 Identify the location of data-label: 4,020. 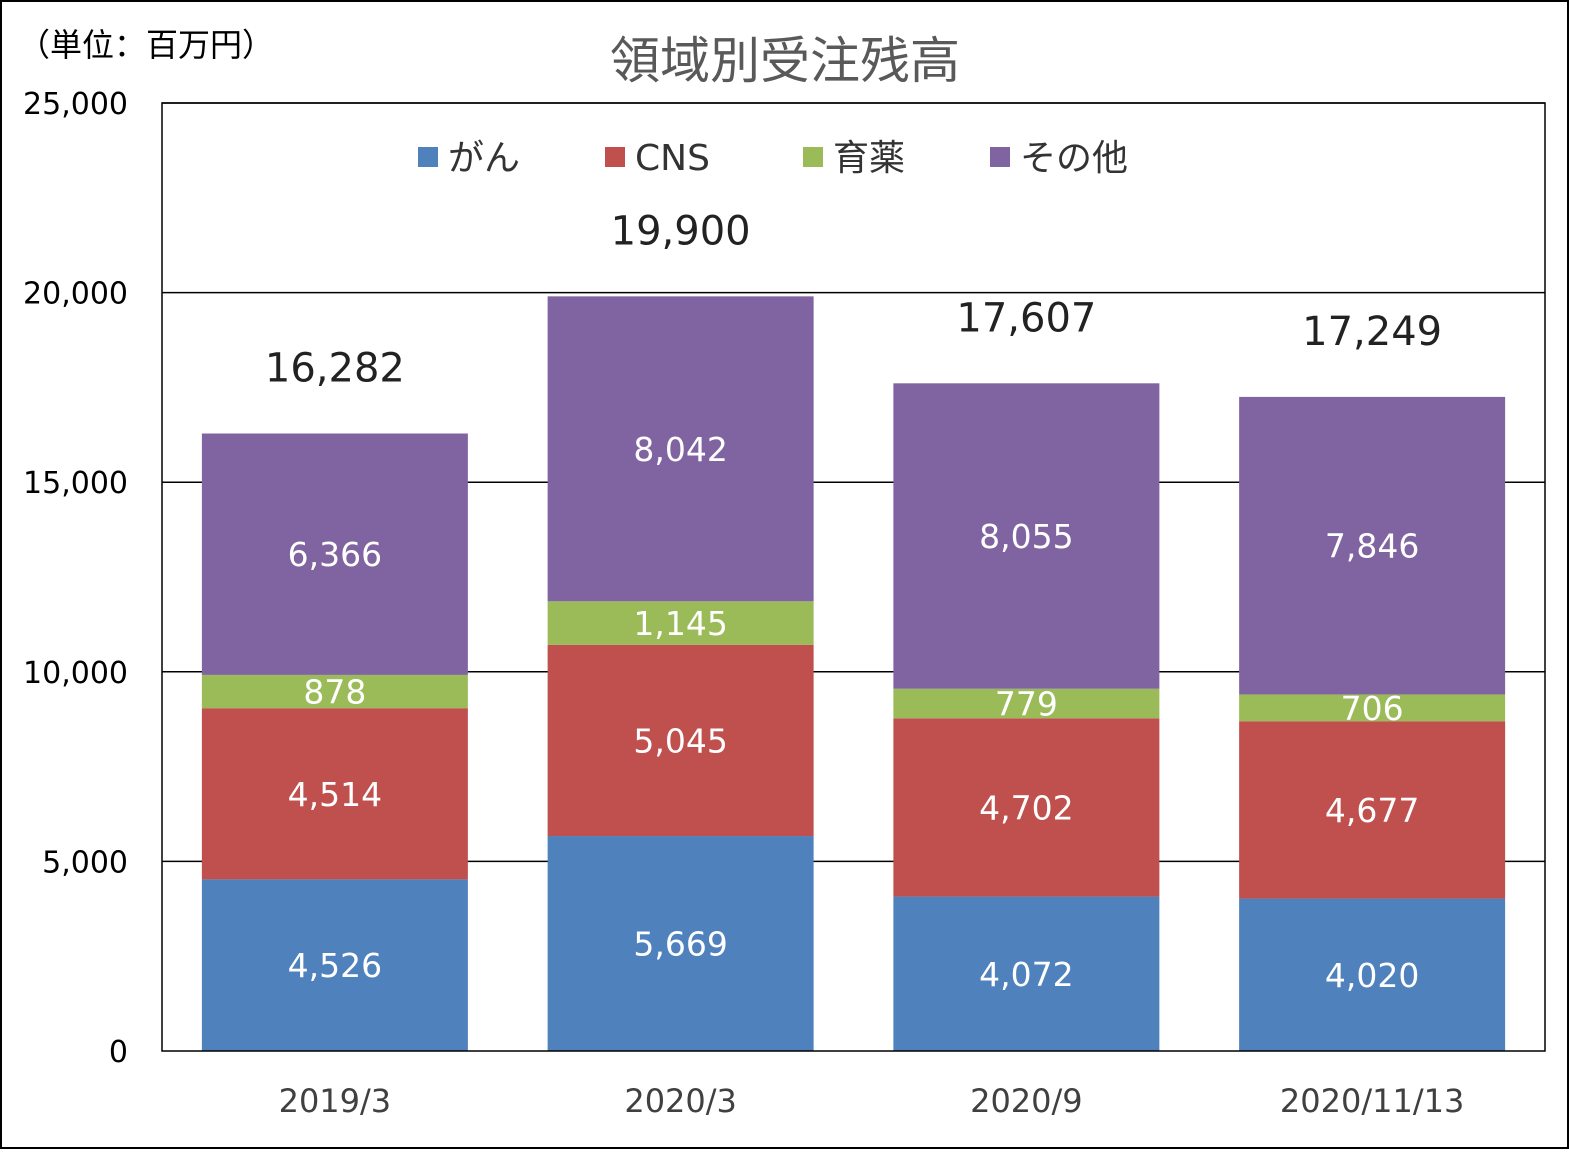
(1372, 975).